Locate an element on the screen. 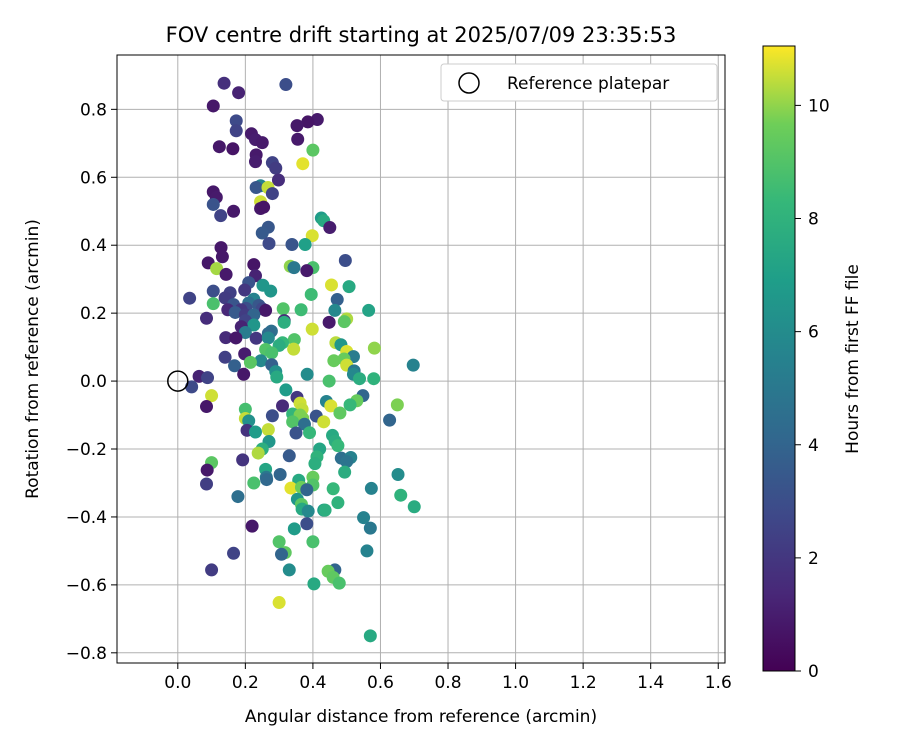 The image size is (900, 750). y-tick-label: −0.8 is located at coordinates (86, 654).